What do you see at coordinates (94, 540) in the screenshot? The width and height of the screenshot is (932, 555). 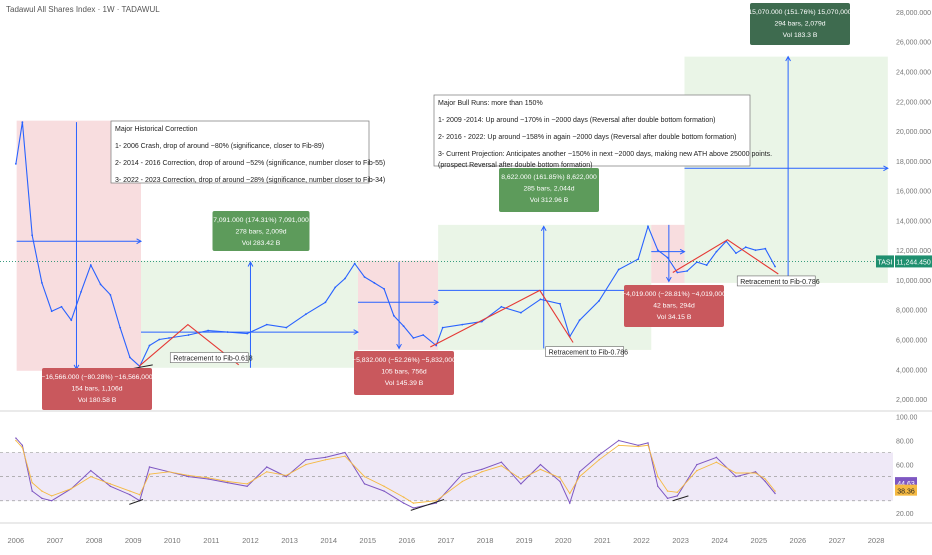 I see `time-tick-label: 2008` at bounding box center [94, 540].